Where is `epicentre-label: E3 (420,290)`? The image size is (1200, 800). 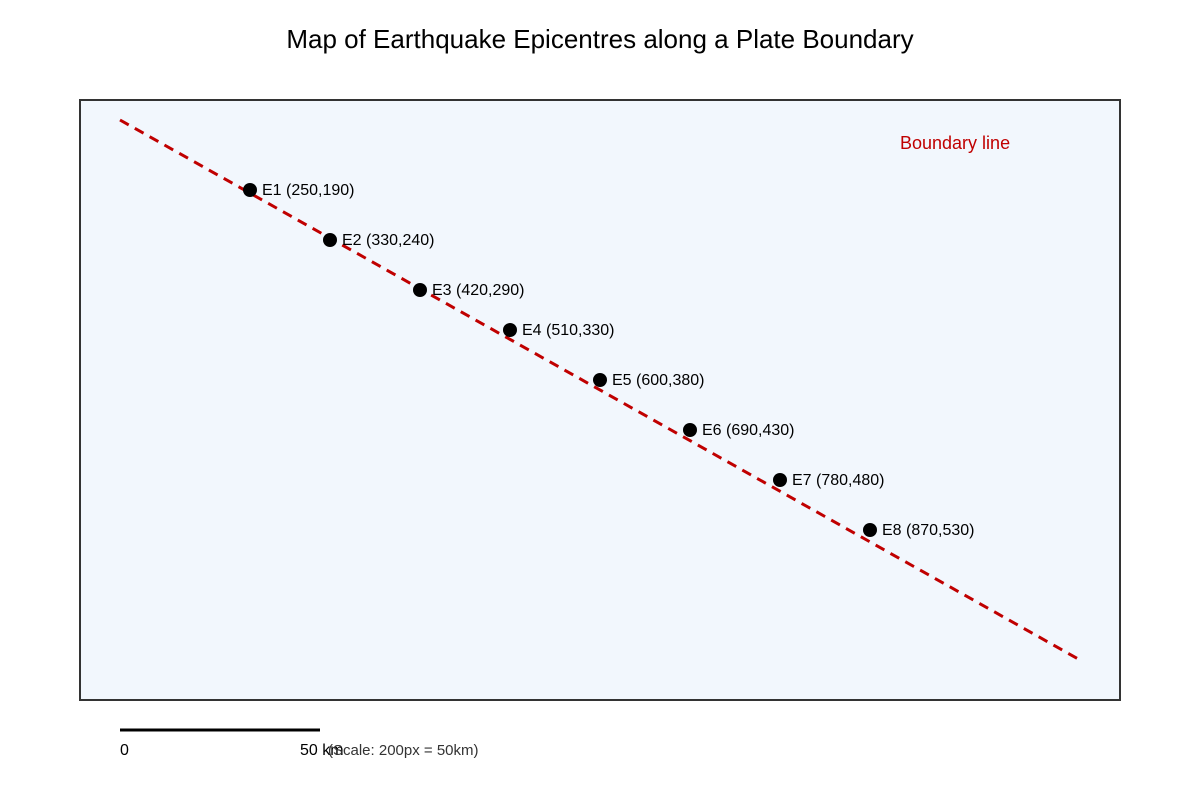 epicentre-label: E3 (420,290) is located at coordinates (478, 290).